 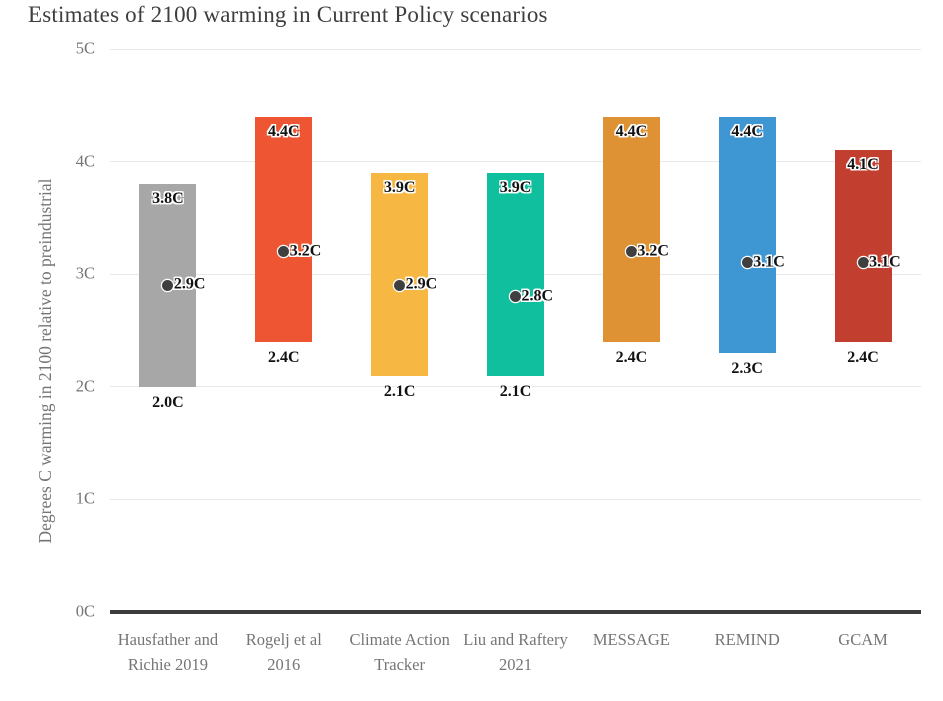 I want to click on max-value-label: 3.8C, so click(x=168, y=199).